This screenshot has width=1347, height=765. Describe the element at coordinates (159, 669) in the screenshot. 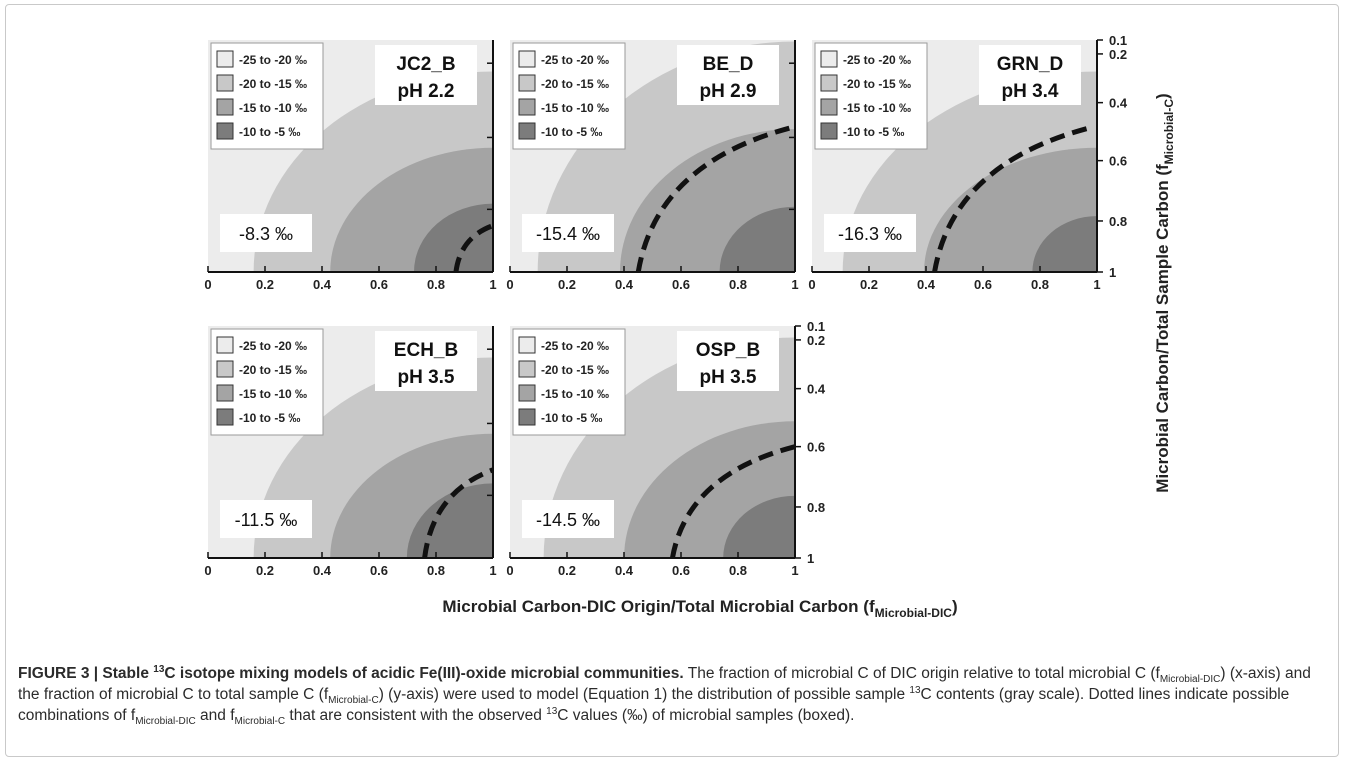

I see `caption-sup-13: 13` at that location.